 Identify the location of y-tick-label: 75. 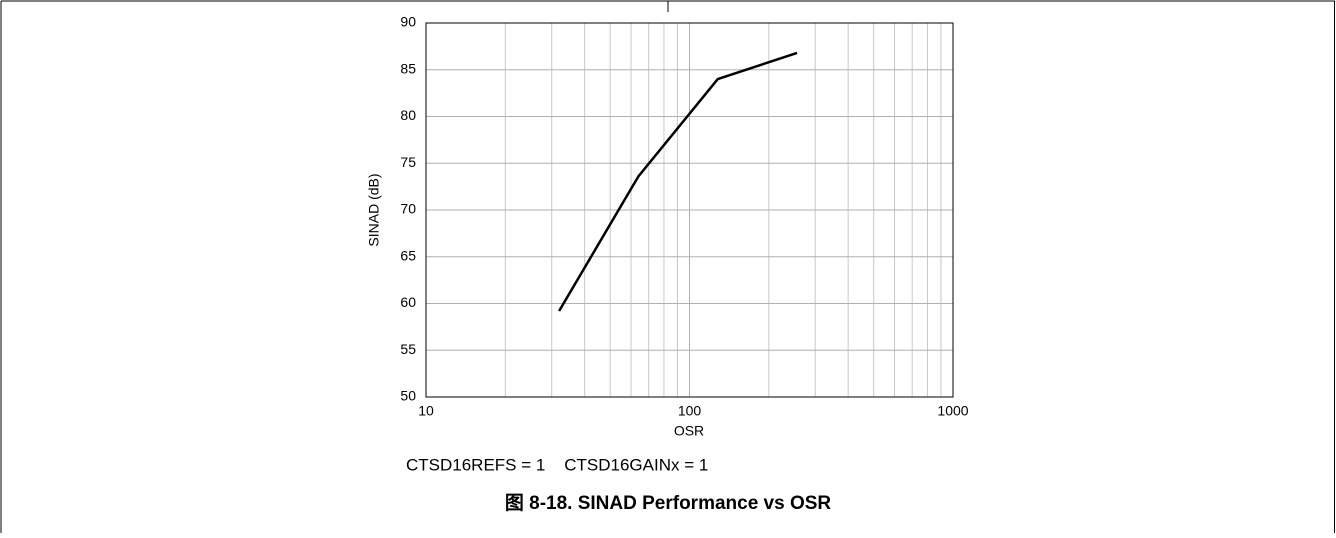
(408, 162).